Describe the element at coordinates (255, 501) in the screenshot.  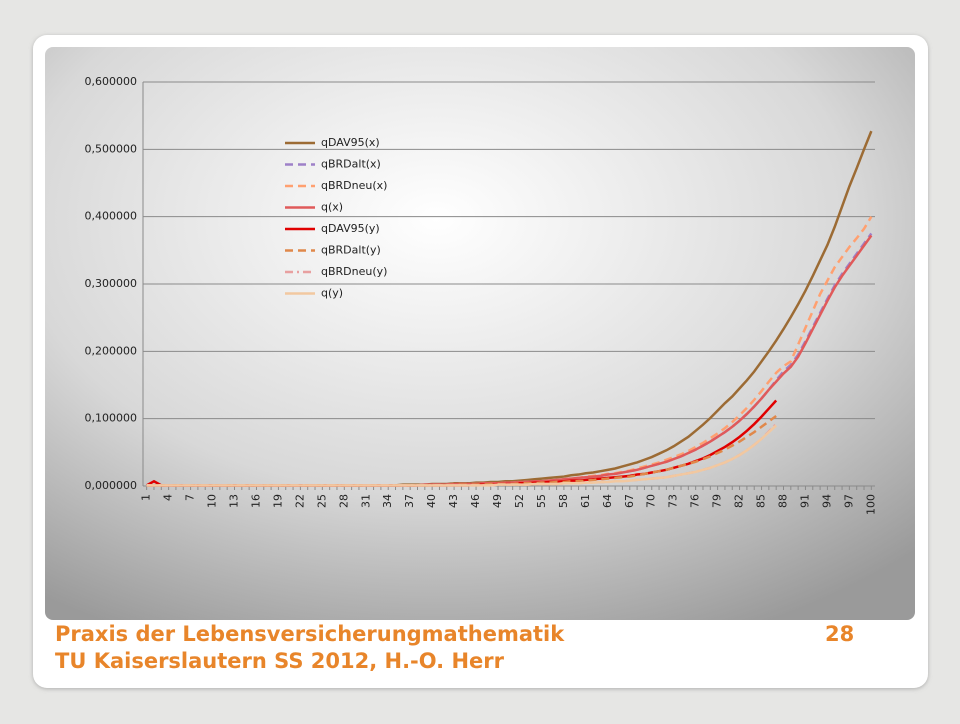
I see `x-tick-label: 16` at that location.